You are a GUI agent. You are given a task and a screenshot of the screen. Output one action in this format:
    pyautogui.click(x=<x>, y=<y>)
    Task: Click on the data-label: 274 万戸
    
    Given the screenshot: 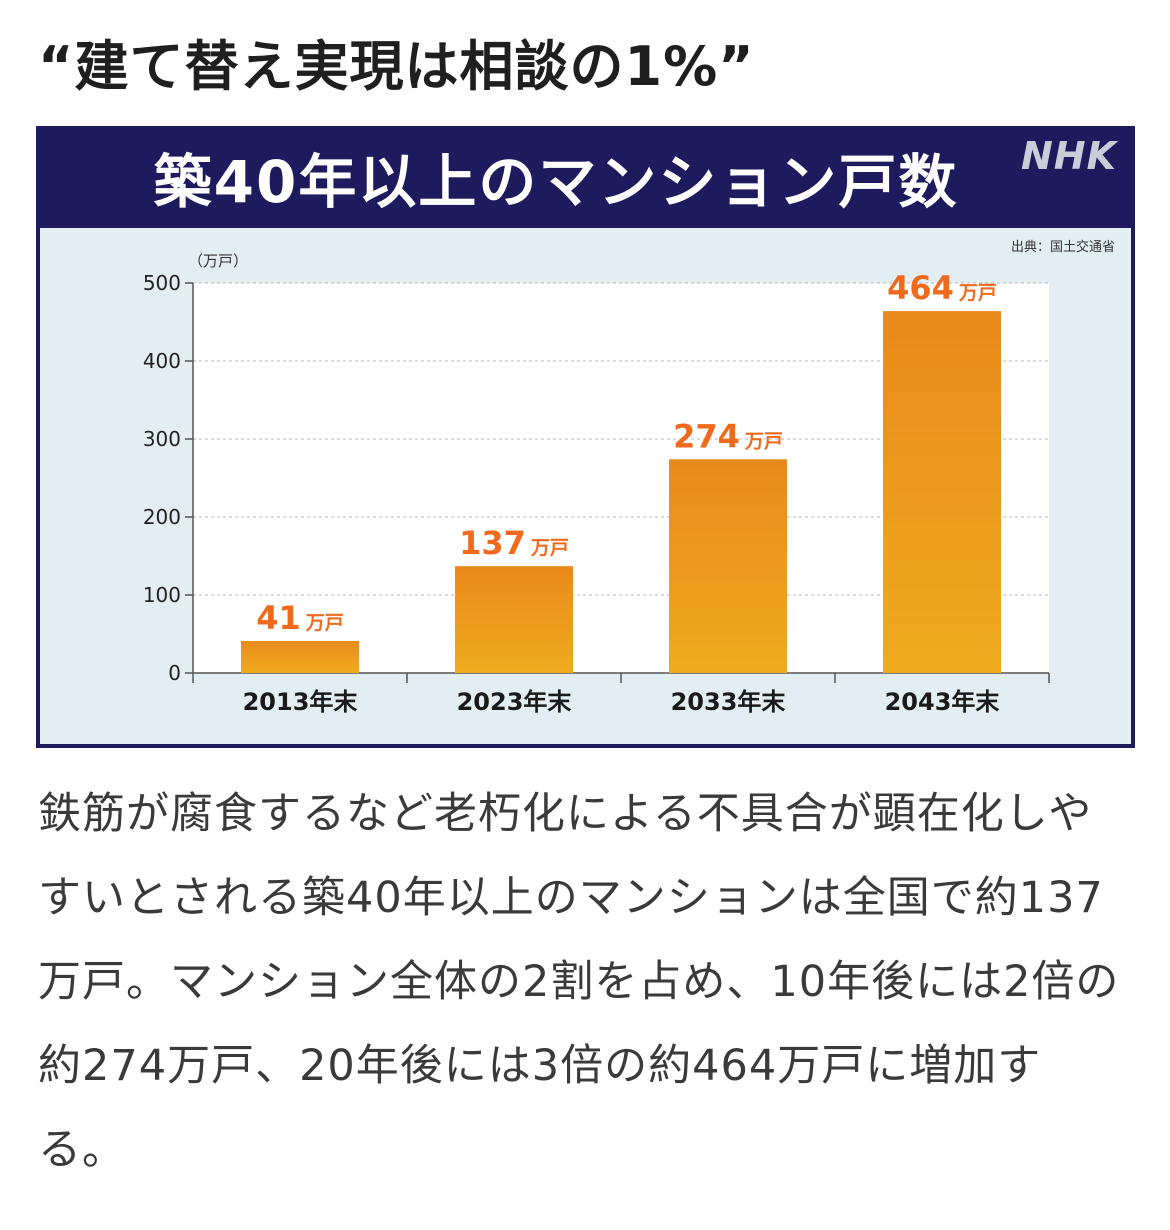 What is the action you would take?
    pyautogui.click(x=728, y=436)
    